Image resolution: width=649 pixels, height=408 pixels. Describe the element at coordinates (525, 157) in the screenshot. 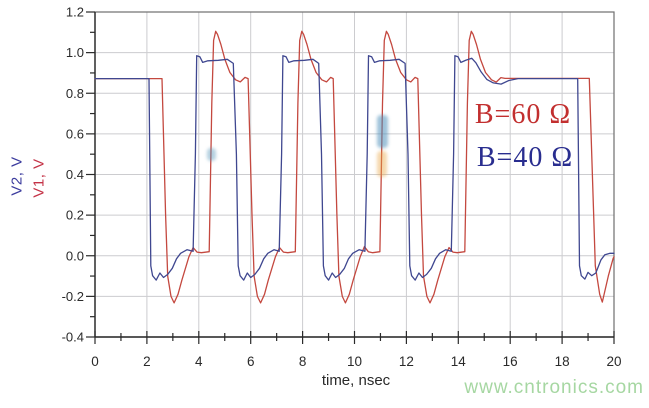

I see `annotation-b40-ohm: B=40 Ω` at that location.